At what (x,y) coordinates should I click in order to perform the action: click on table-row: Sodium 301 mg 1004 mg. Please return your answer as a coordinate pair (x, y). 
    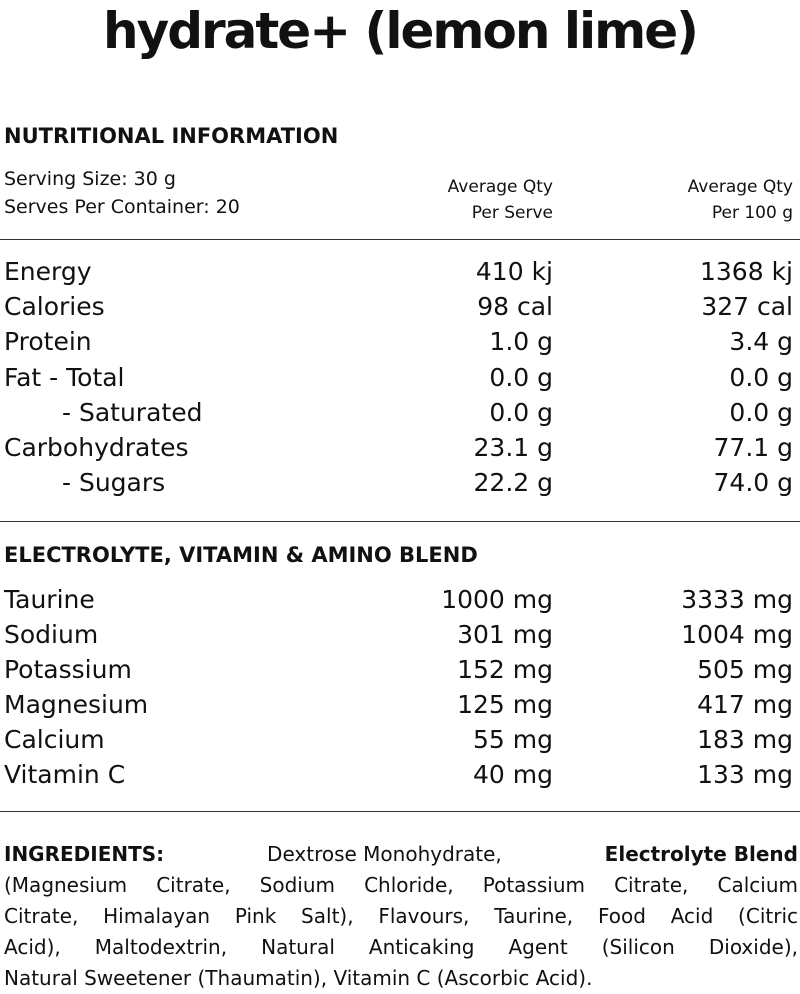
    Looking at the image, I should click on (400, 637).